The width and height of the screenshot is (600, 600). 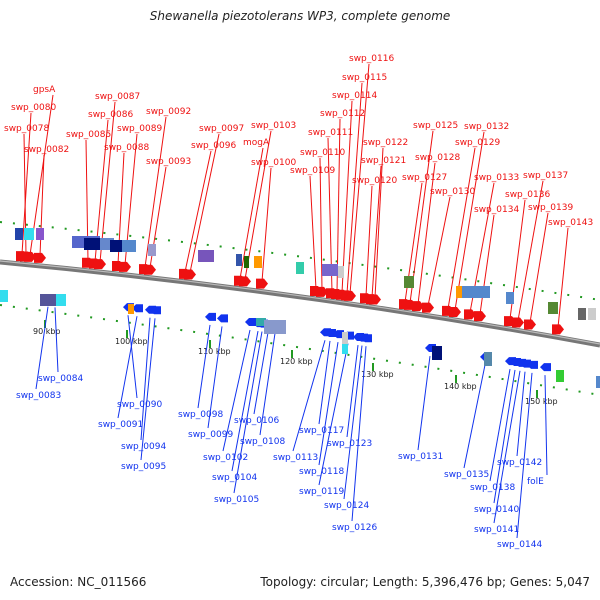 I want to click on gene-label: swp_0131, so click(x=420, y=457).